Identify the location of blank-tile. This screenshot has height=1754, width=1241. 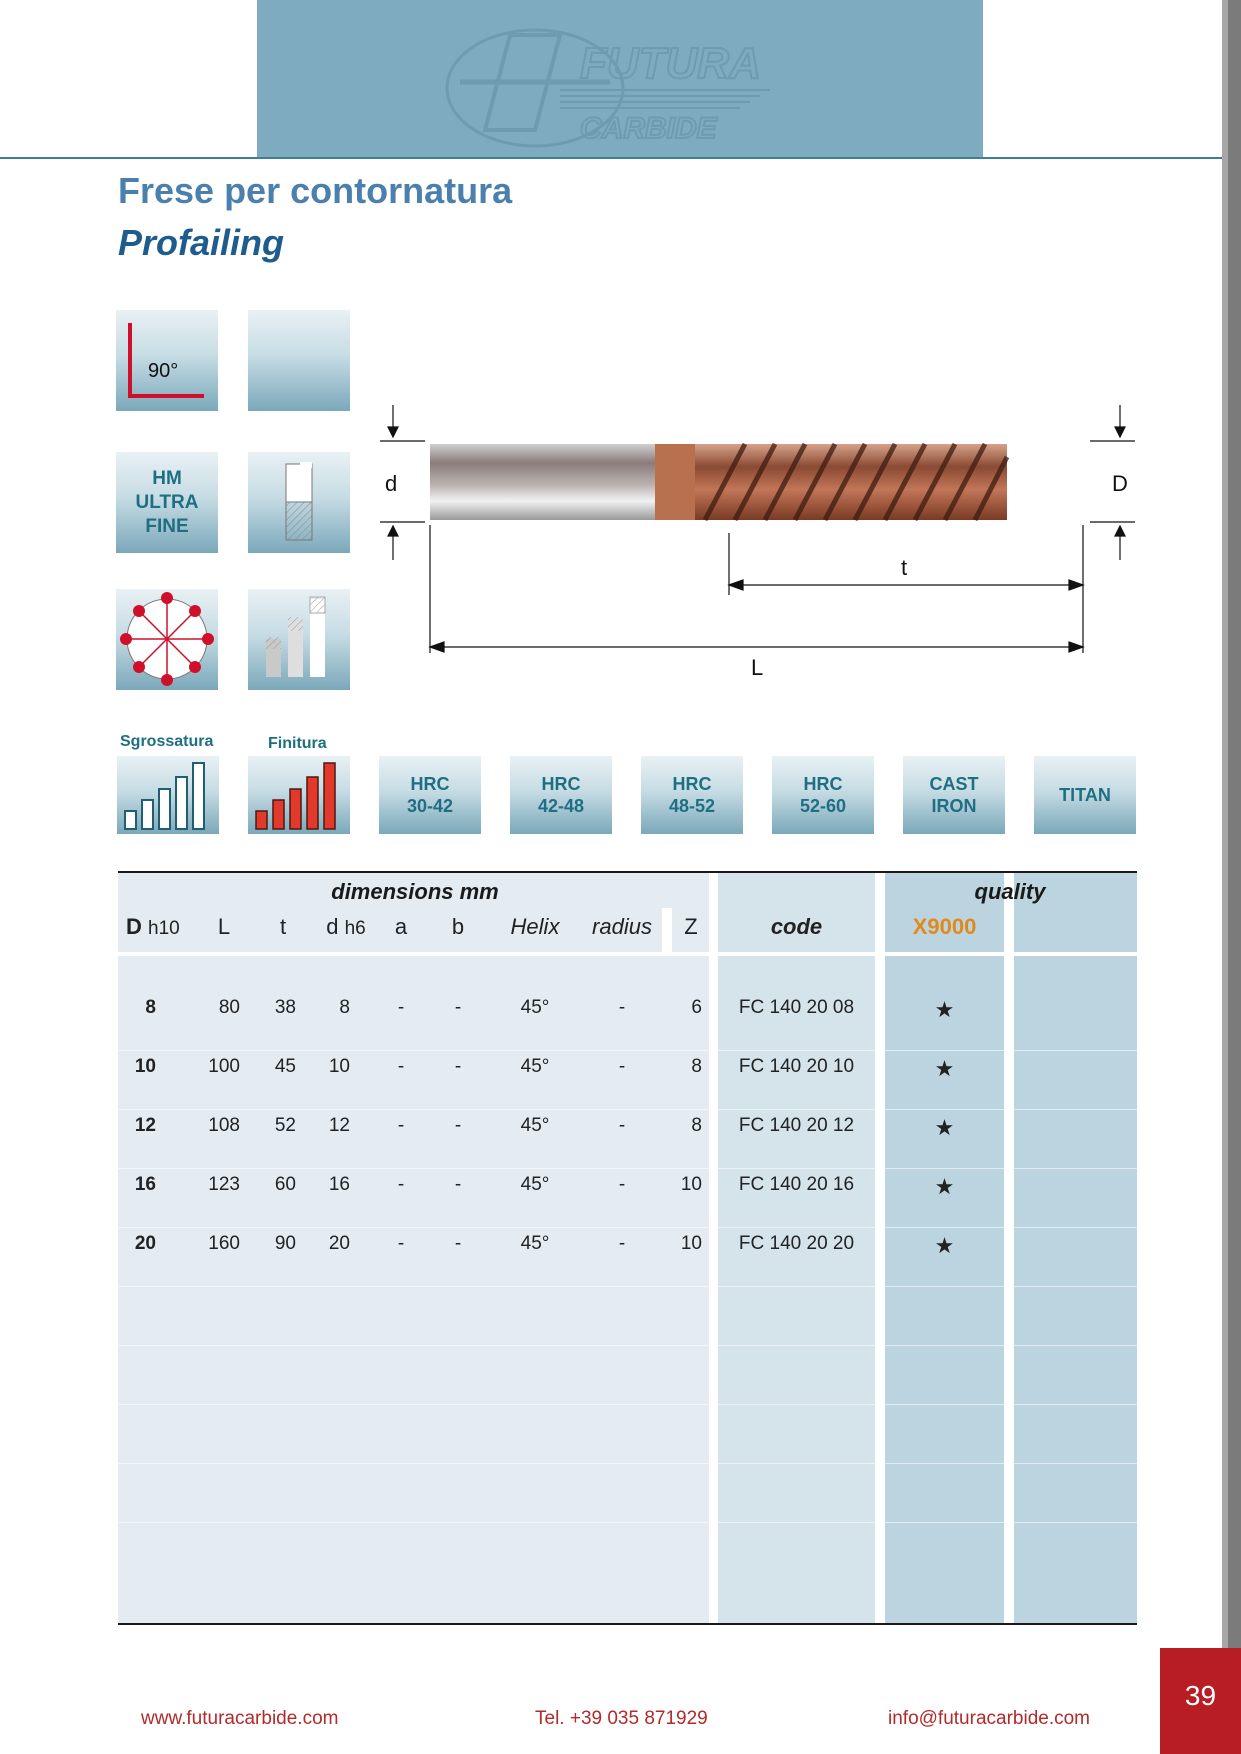
(299, 360).